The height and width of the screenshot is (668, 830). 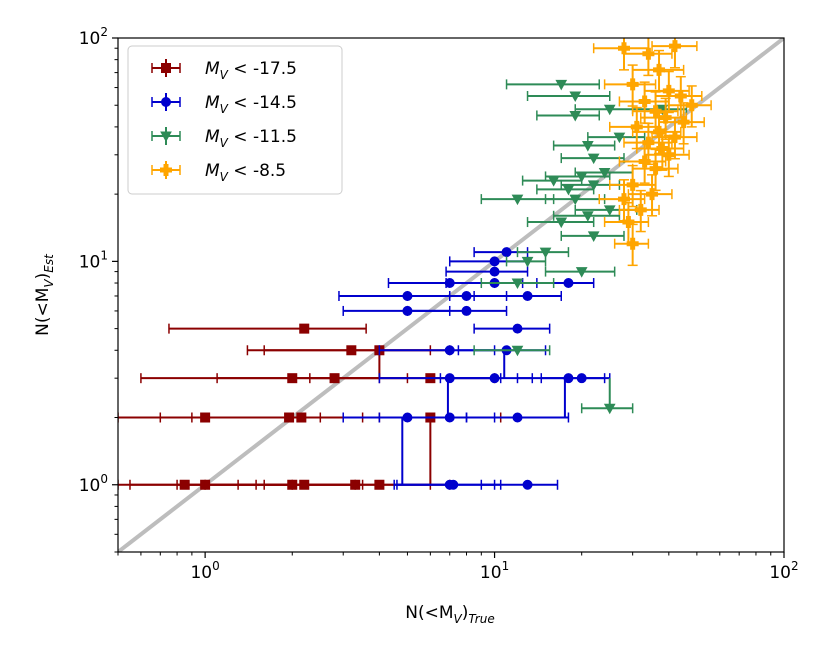 I want to click on legend-entry-1: MV < -14.5, so click(x=224, y=104).